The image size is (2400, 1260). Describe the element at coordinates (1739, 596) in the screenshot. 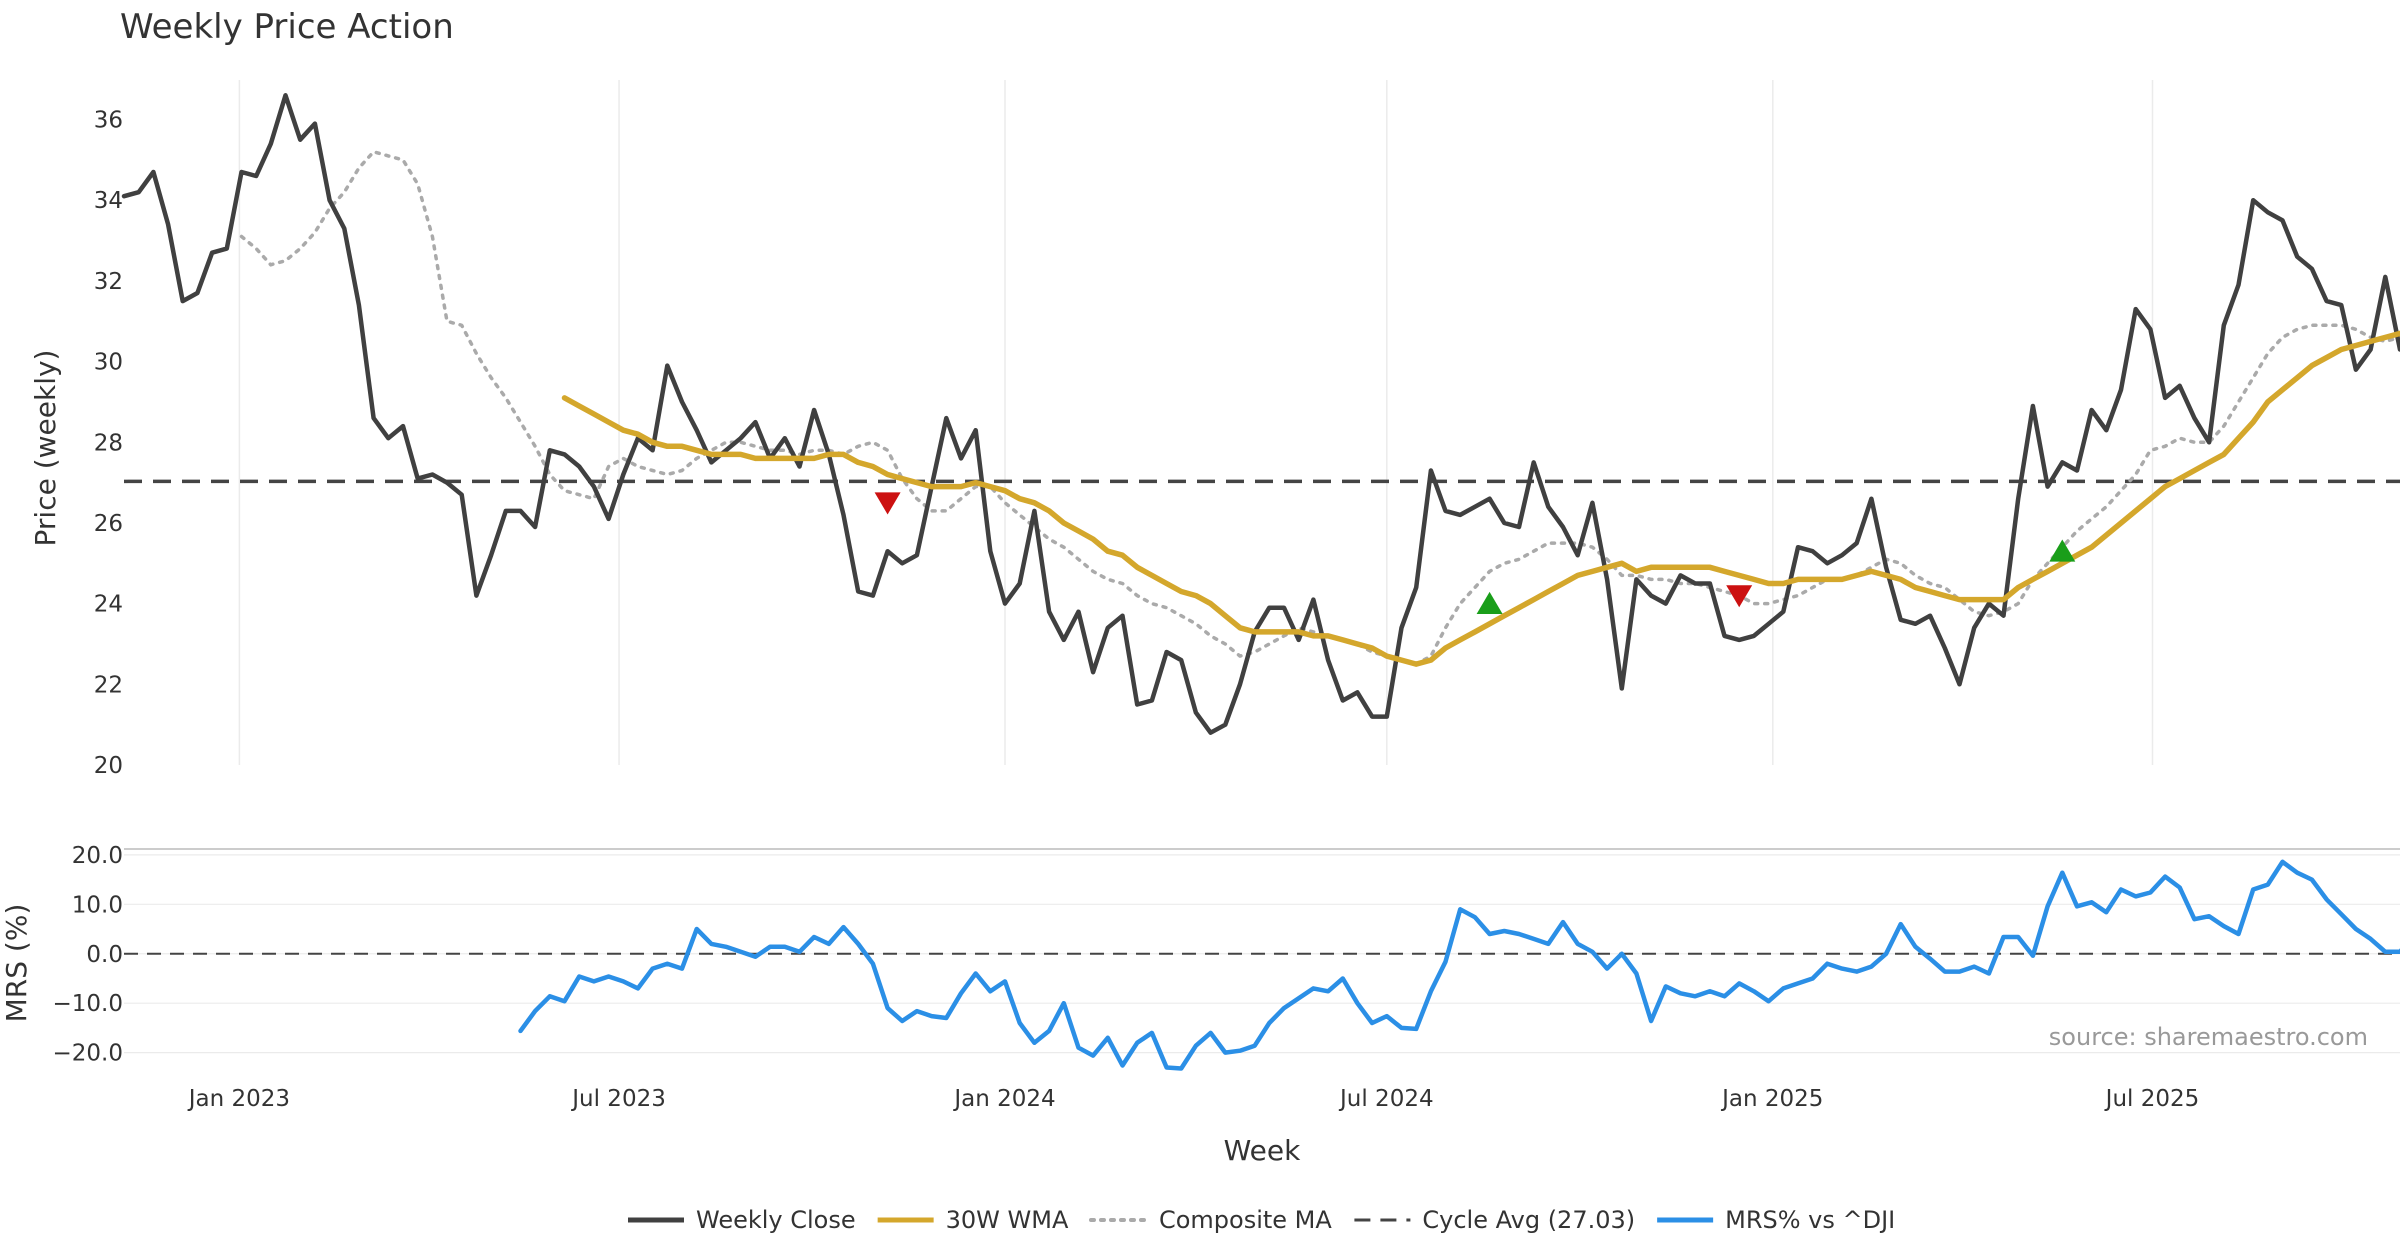

I see `sell-signal-dec-2024` at that location.